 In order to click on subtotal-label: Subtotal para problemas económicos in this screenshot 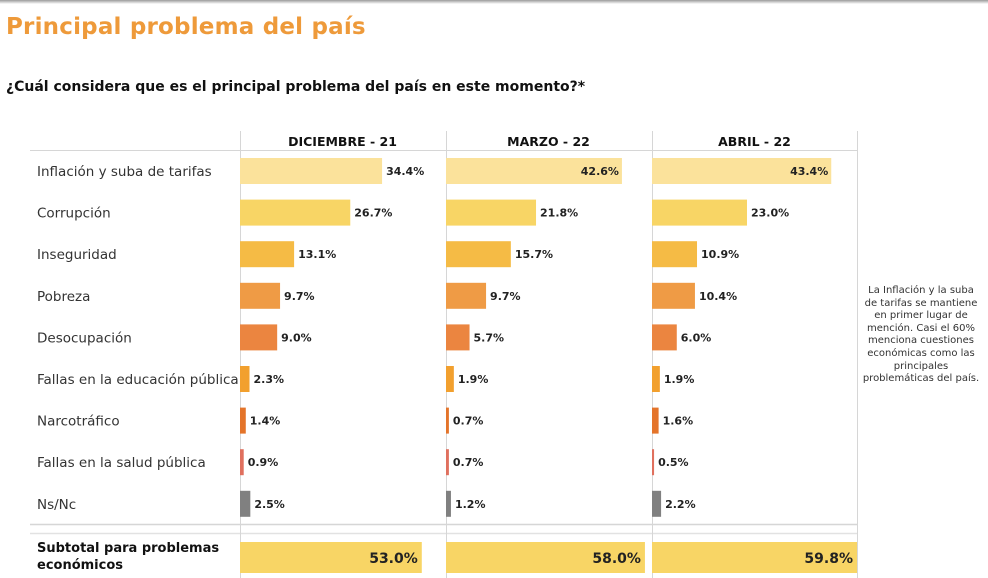, I will do `click(128, 557)`.